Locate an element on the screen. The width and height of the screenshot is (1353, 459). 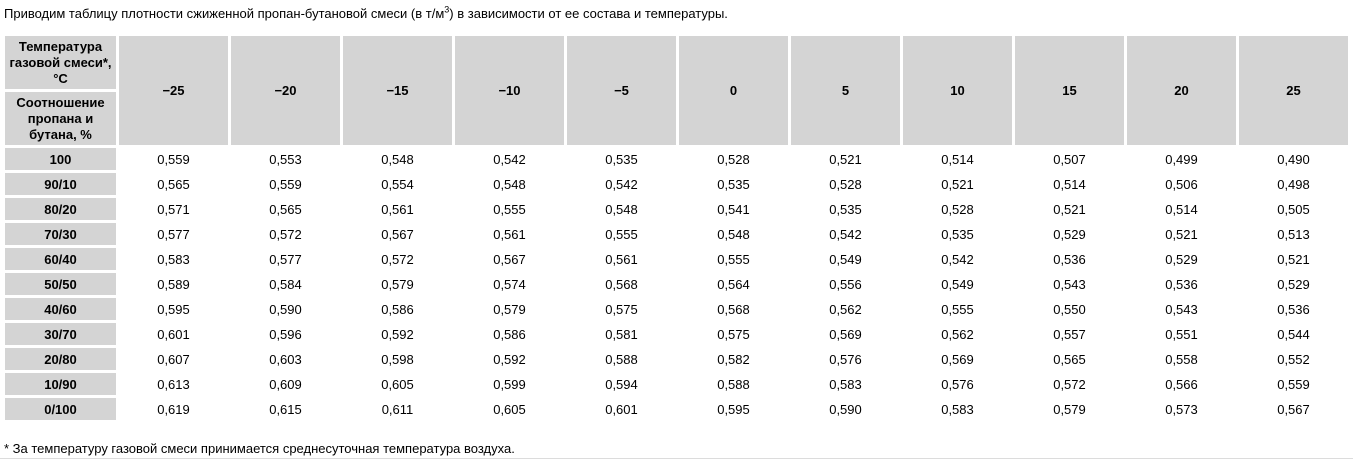
density-value-cell: 0,584 is located at coordinates (285, 284).